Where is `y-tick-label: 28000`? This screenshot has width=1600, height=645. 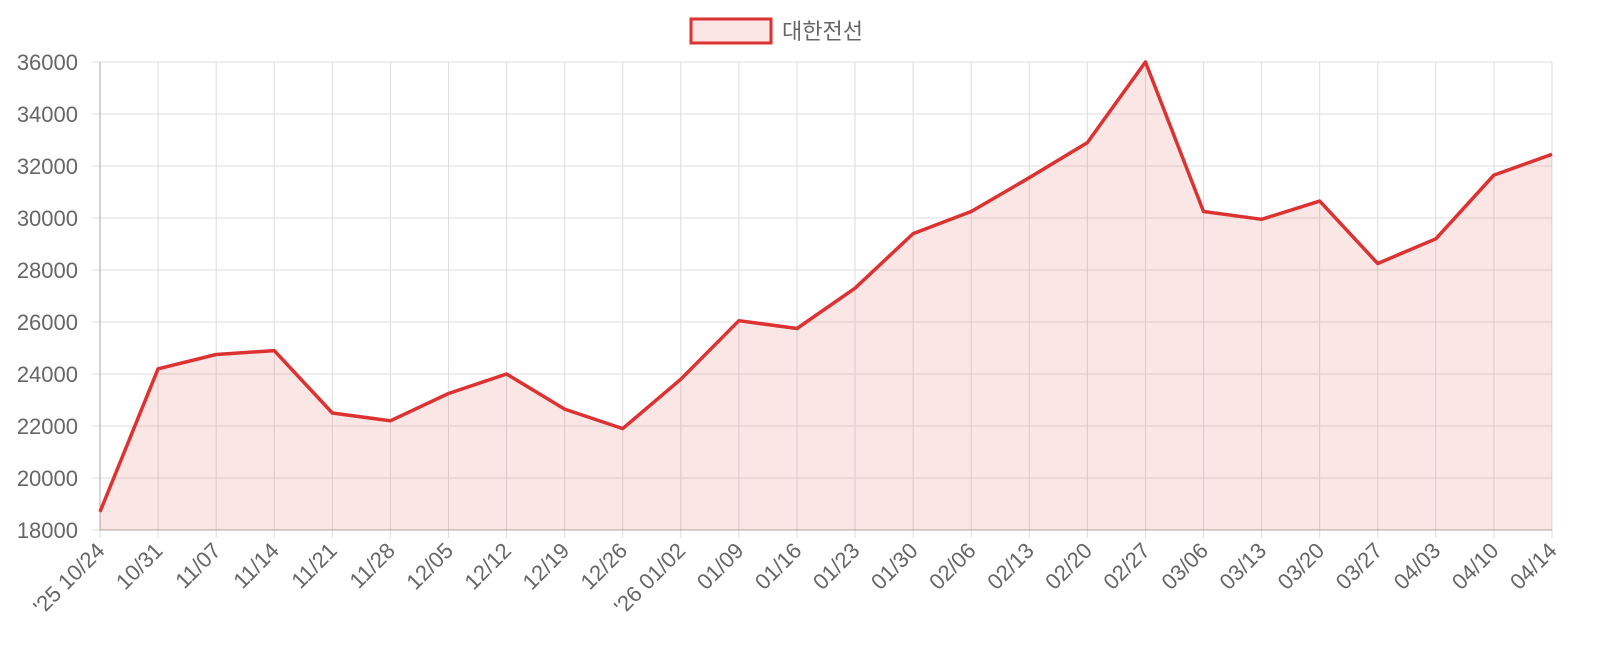 y-tick-label: 28000 is located at coordinates (47, 270).